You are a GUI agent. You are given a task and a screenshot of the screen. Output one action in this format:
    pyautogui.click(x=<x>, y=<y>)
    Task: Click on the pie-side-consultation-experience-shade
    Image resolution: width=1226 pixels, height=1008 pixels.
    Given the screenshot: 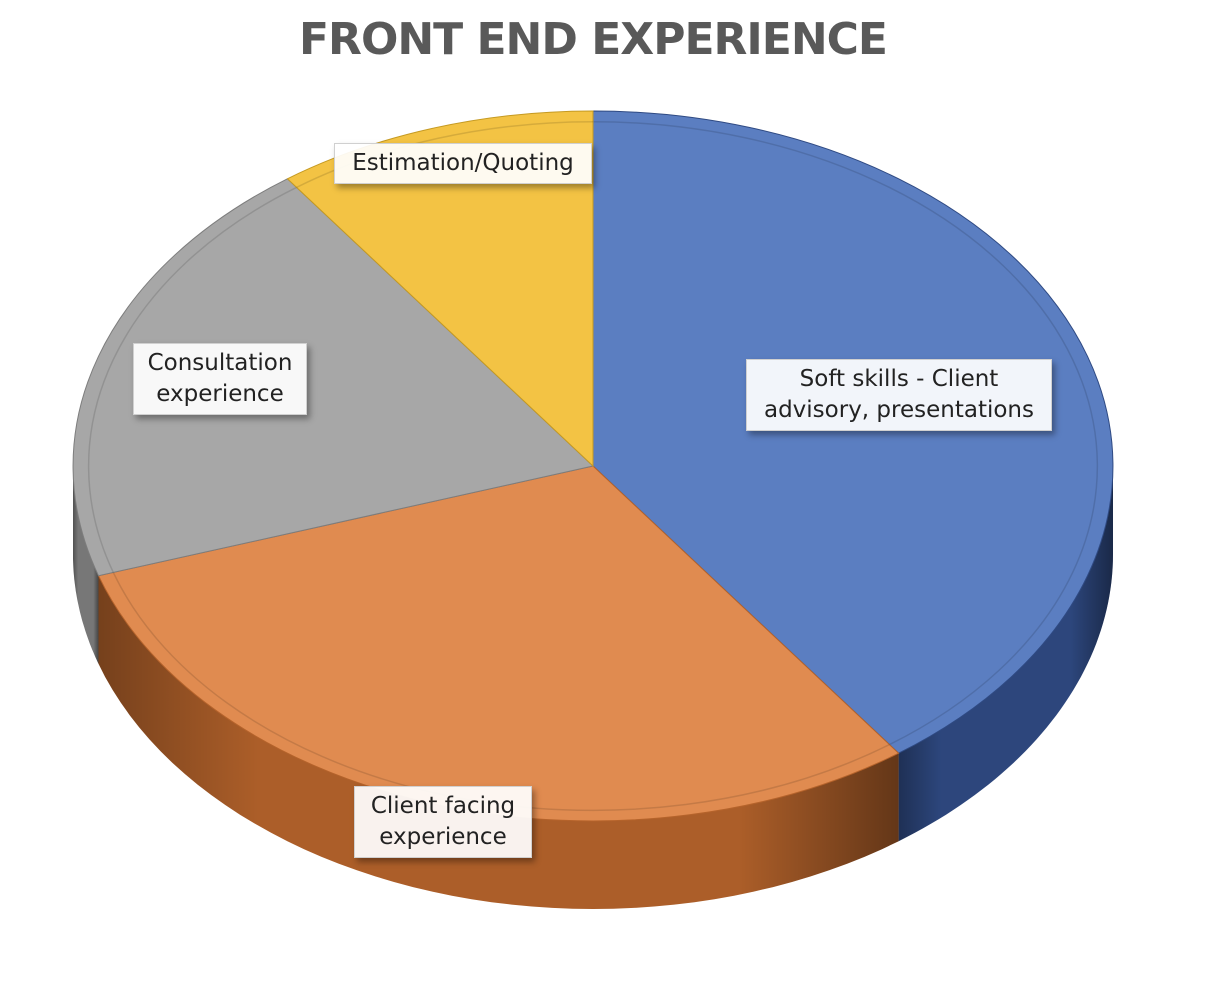 What is the action you would take?
    pyautogui.click(x=86, y=565)
    